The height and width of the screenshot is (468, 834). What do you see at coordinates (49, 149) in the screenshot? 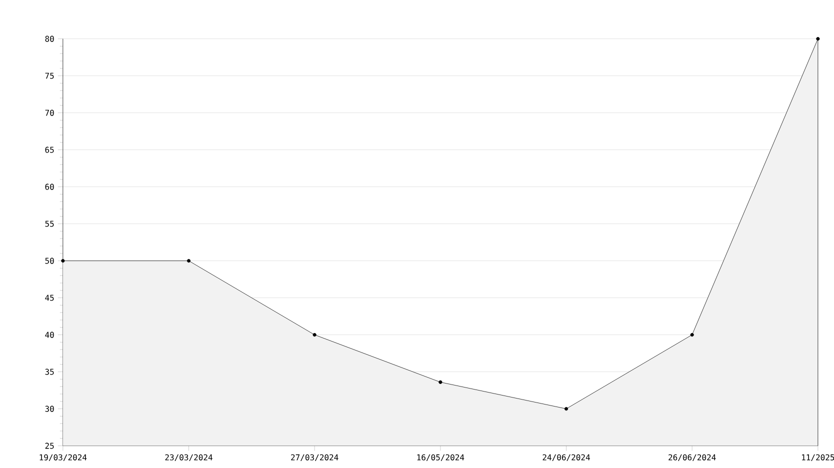
I see `y-tick-label: 65` at bounding box center [49, 149].